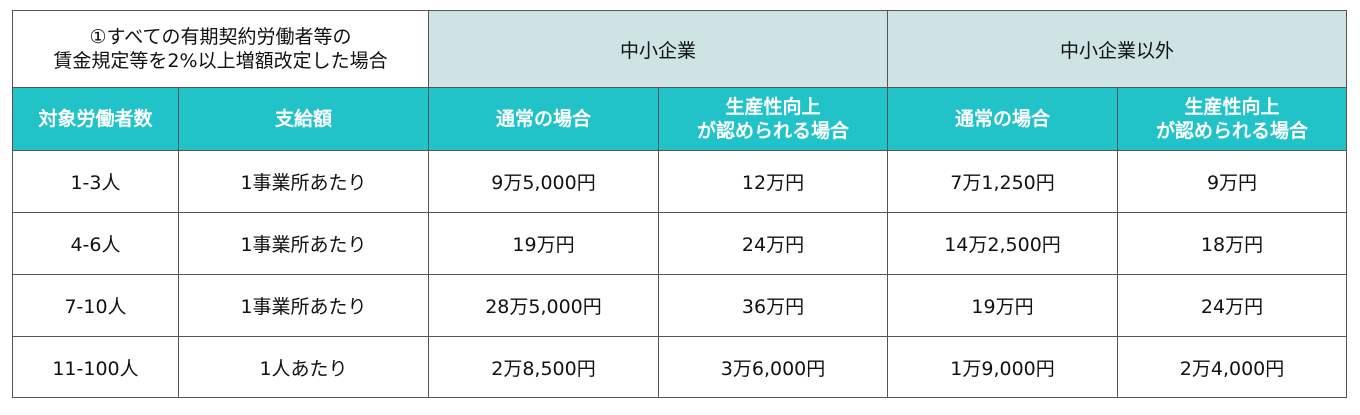 This screenshot has width=1360, height=415. Describe the element at coordinates (303, 119) in the screenshot. I see `header-payment: 支給額` at that location.